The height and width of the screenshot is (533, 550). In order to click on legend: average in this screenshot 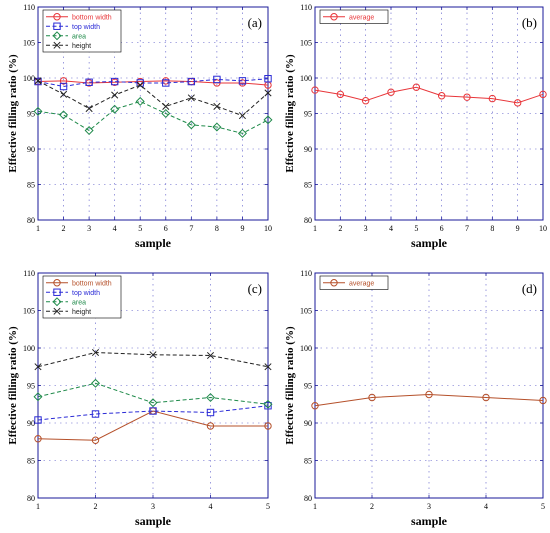, I will do `click(354, 282)`.